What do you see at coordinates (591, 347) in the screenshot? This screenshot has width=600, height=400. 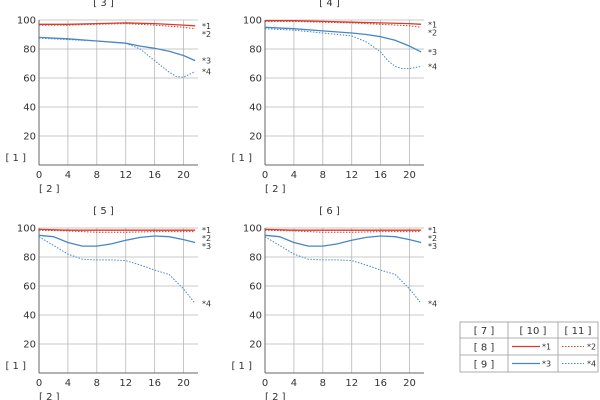 I see `legend-swatch-label: *2` at bounding box center [591, 347].